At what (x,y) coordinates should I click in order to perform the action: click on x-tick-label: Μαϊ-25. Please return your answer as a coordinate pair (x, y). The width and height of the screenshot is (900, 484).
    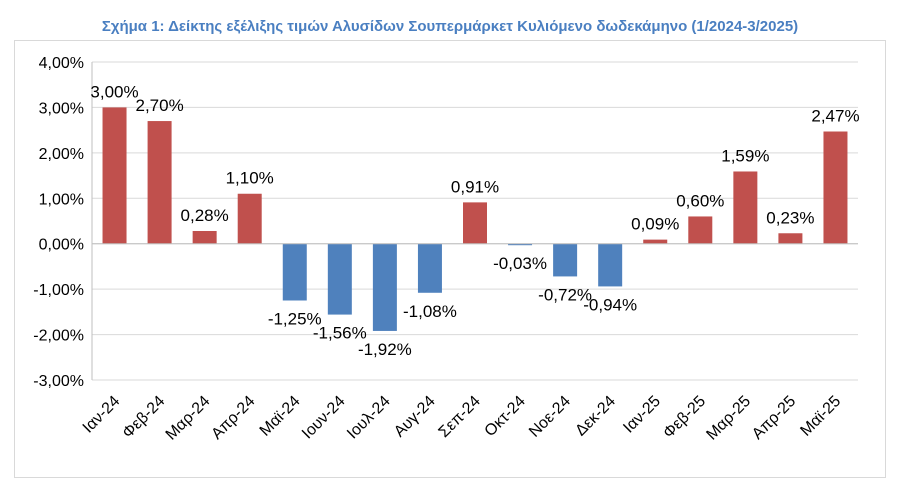
    Looking at the image, I should click on (820, 416).